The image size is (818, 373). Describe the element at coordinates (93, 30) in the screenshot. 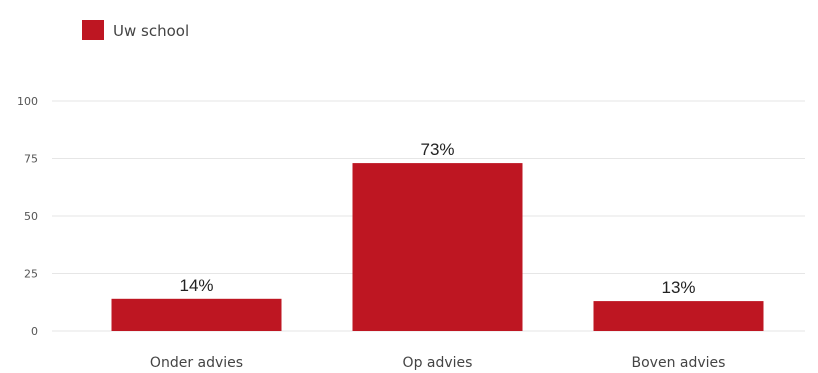

I see `legend-swatch-uw-school` at that location.